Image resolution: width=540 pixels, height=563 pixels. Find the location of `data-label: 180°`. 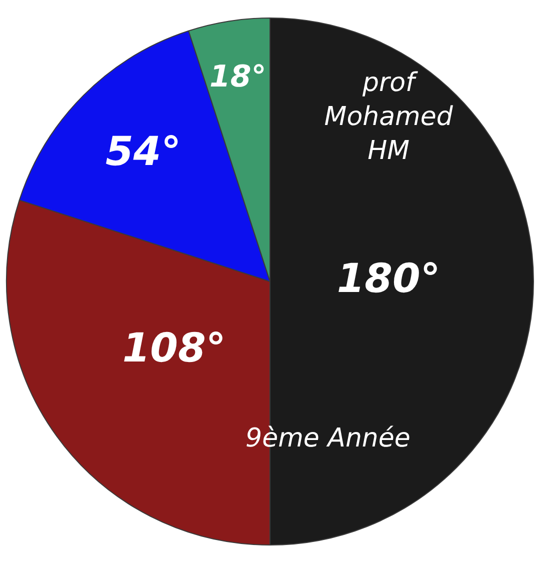

data-label: 180° is located at coordinates (388, 279).